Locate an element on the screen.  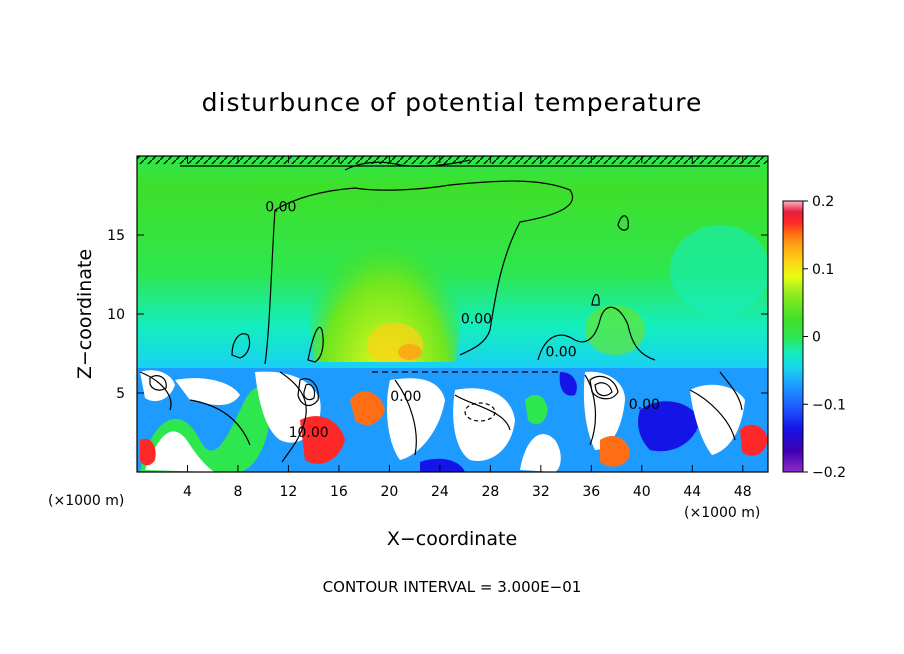
y-axis-label: Z−coordinate is located at coordinates (85, 314).